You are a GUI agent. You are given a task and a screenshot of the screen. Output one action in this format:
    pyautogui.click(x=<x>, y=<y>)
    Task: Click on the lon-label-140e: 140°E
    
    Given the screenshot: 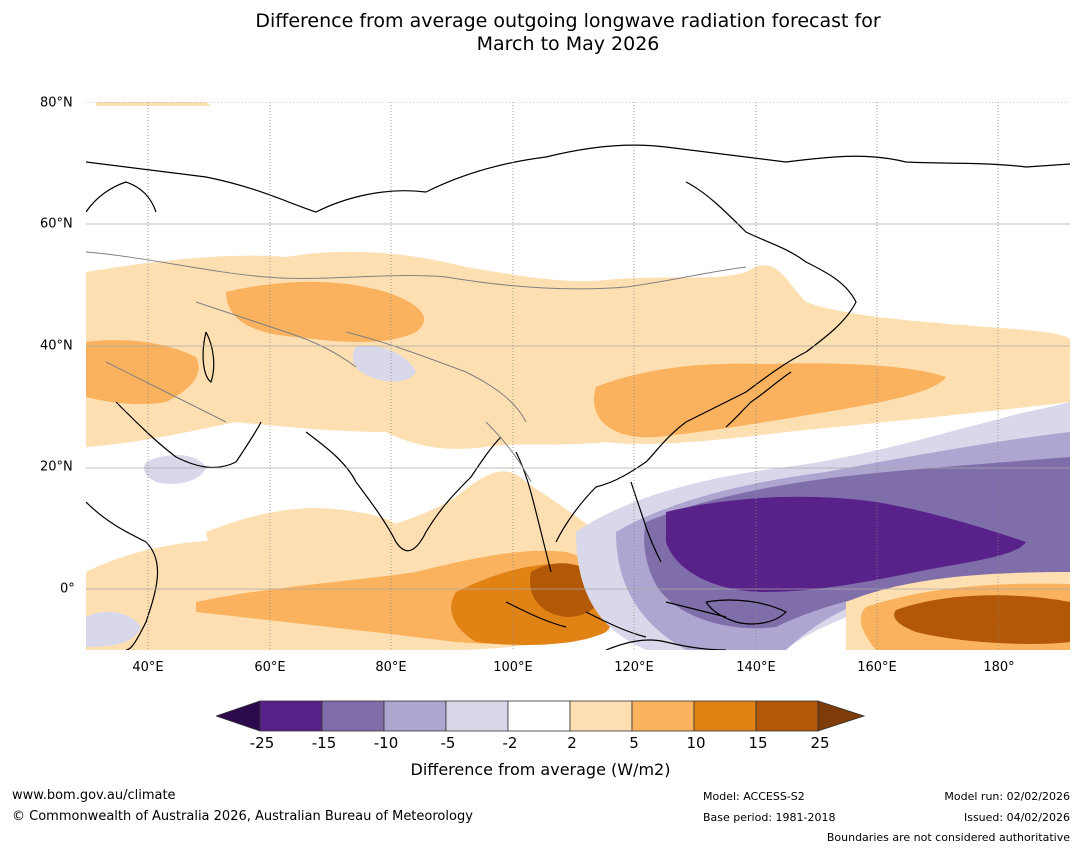 What is the action you would take?
    pyautogui.click(x=756, y=667)
    